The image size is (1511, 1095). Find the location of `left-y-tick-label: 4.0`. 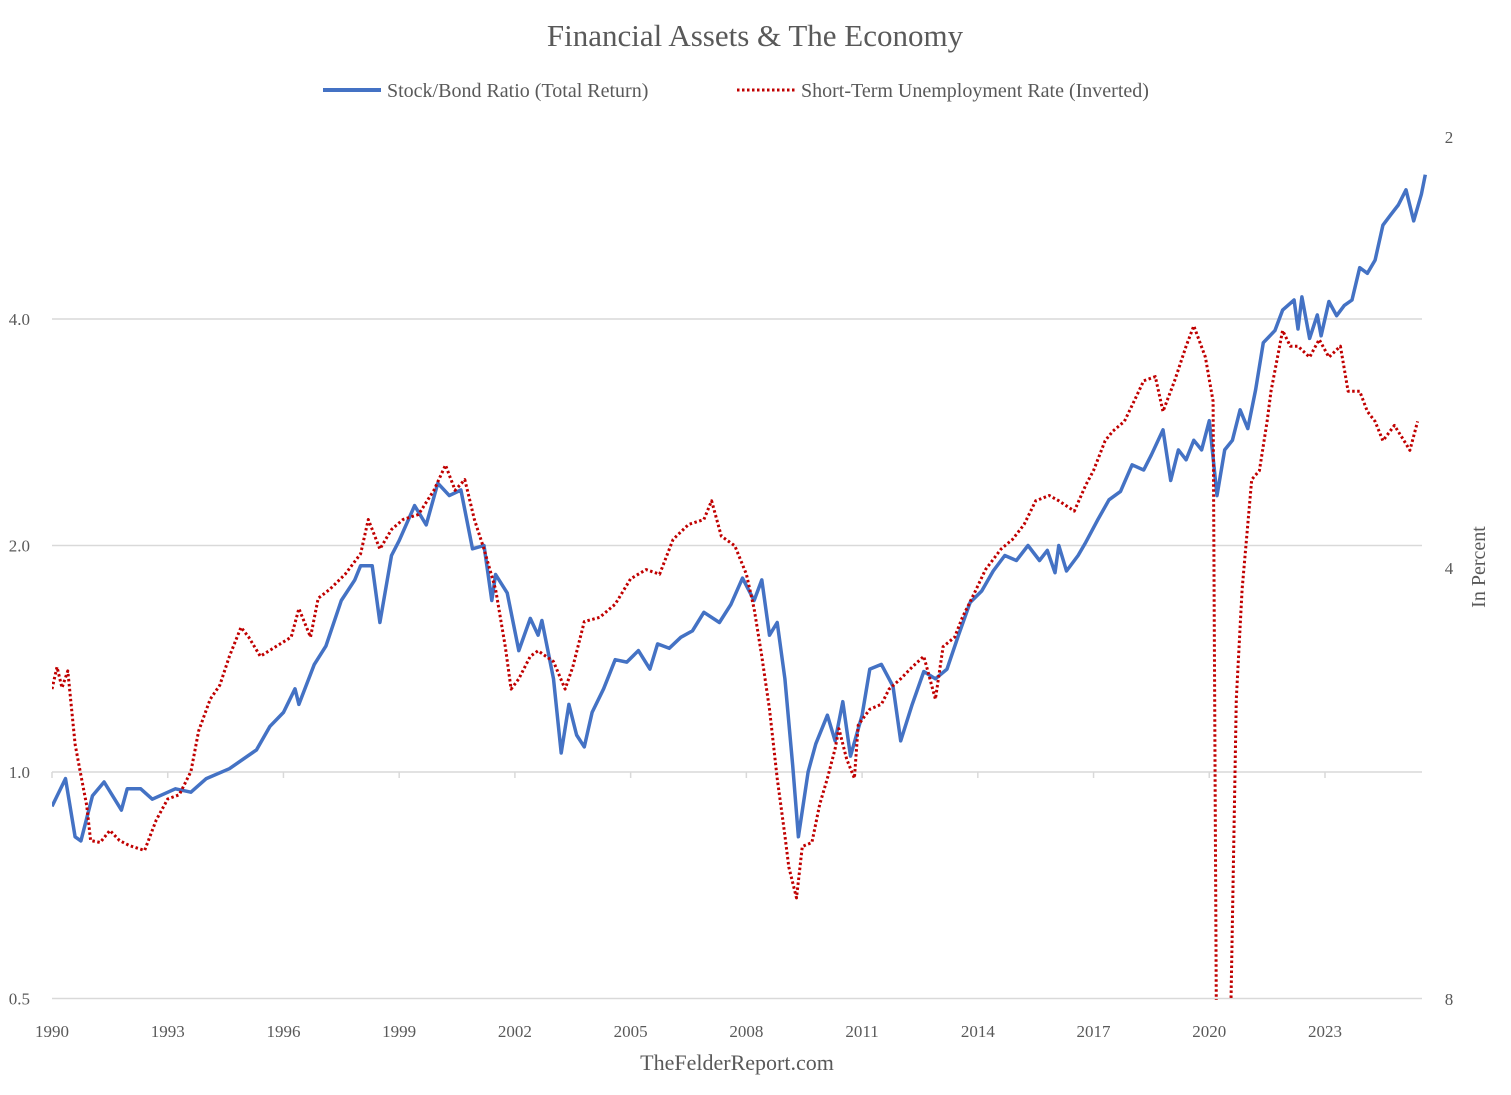

left-y-tick-label: 4.0 is located at coordinates (19, 319).